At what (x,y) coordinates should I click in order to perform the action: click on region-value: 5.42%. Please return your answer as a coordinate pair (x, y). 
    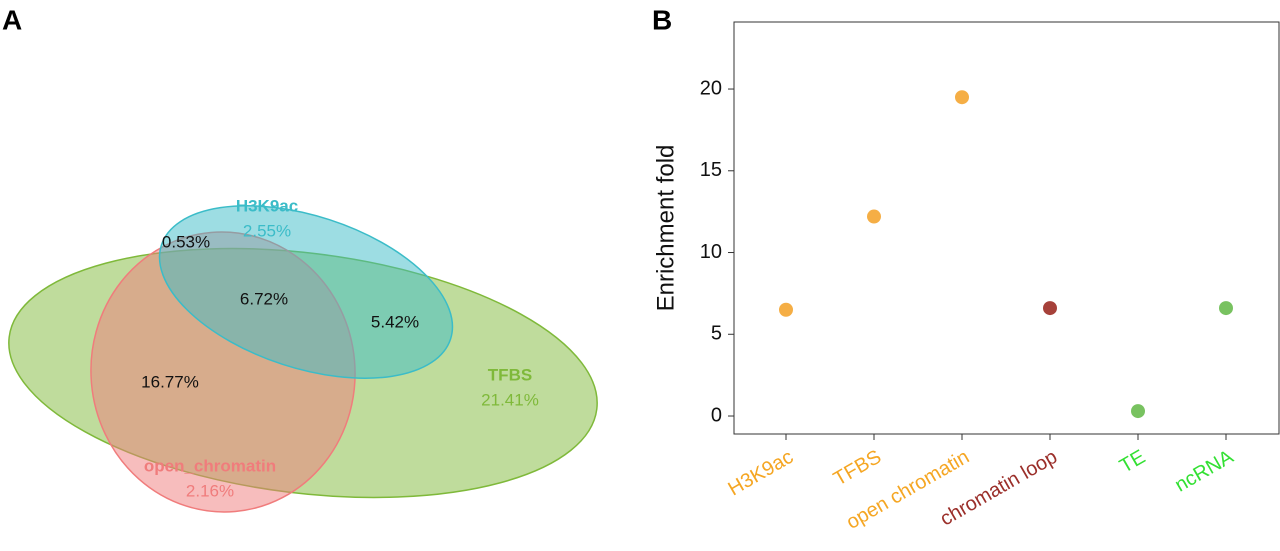
    Looking at the image, I should click on (395, 321).